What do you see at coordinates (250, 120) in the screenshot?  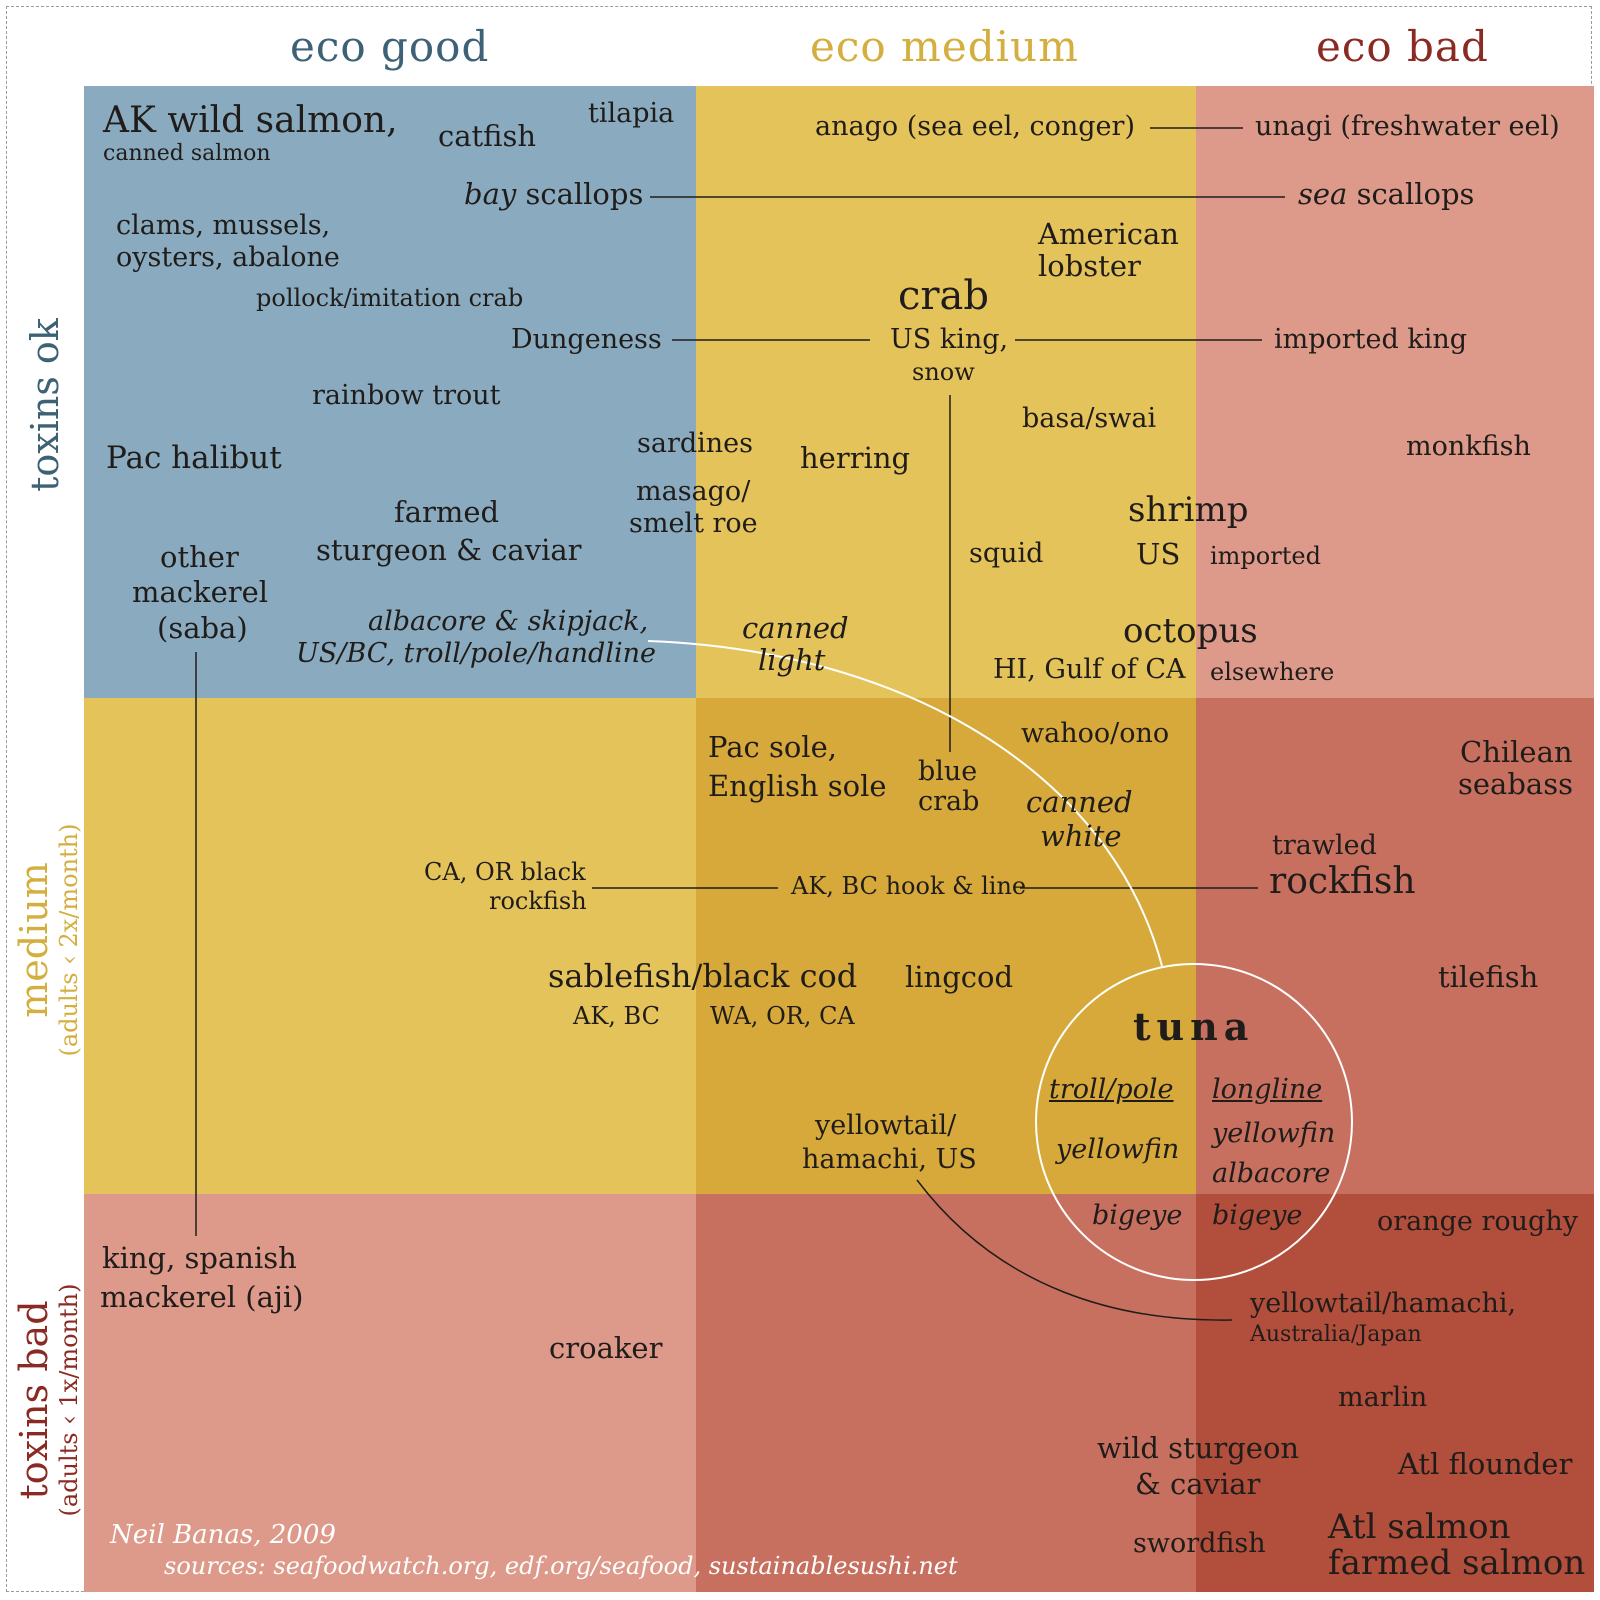 I see `label-ak-salmon: AK wild salmon,` at bounding box center [250, 120].